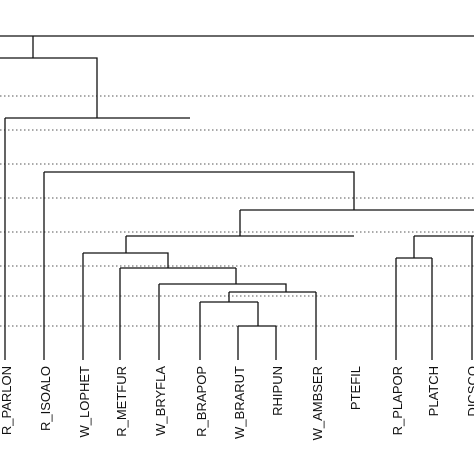 This screenshot has height=474, width=474. Describe the element at coordinates (45, 398) in the screenshot. I see `leaf-label-r-isoalo: R_ISOALO` at that location.